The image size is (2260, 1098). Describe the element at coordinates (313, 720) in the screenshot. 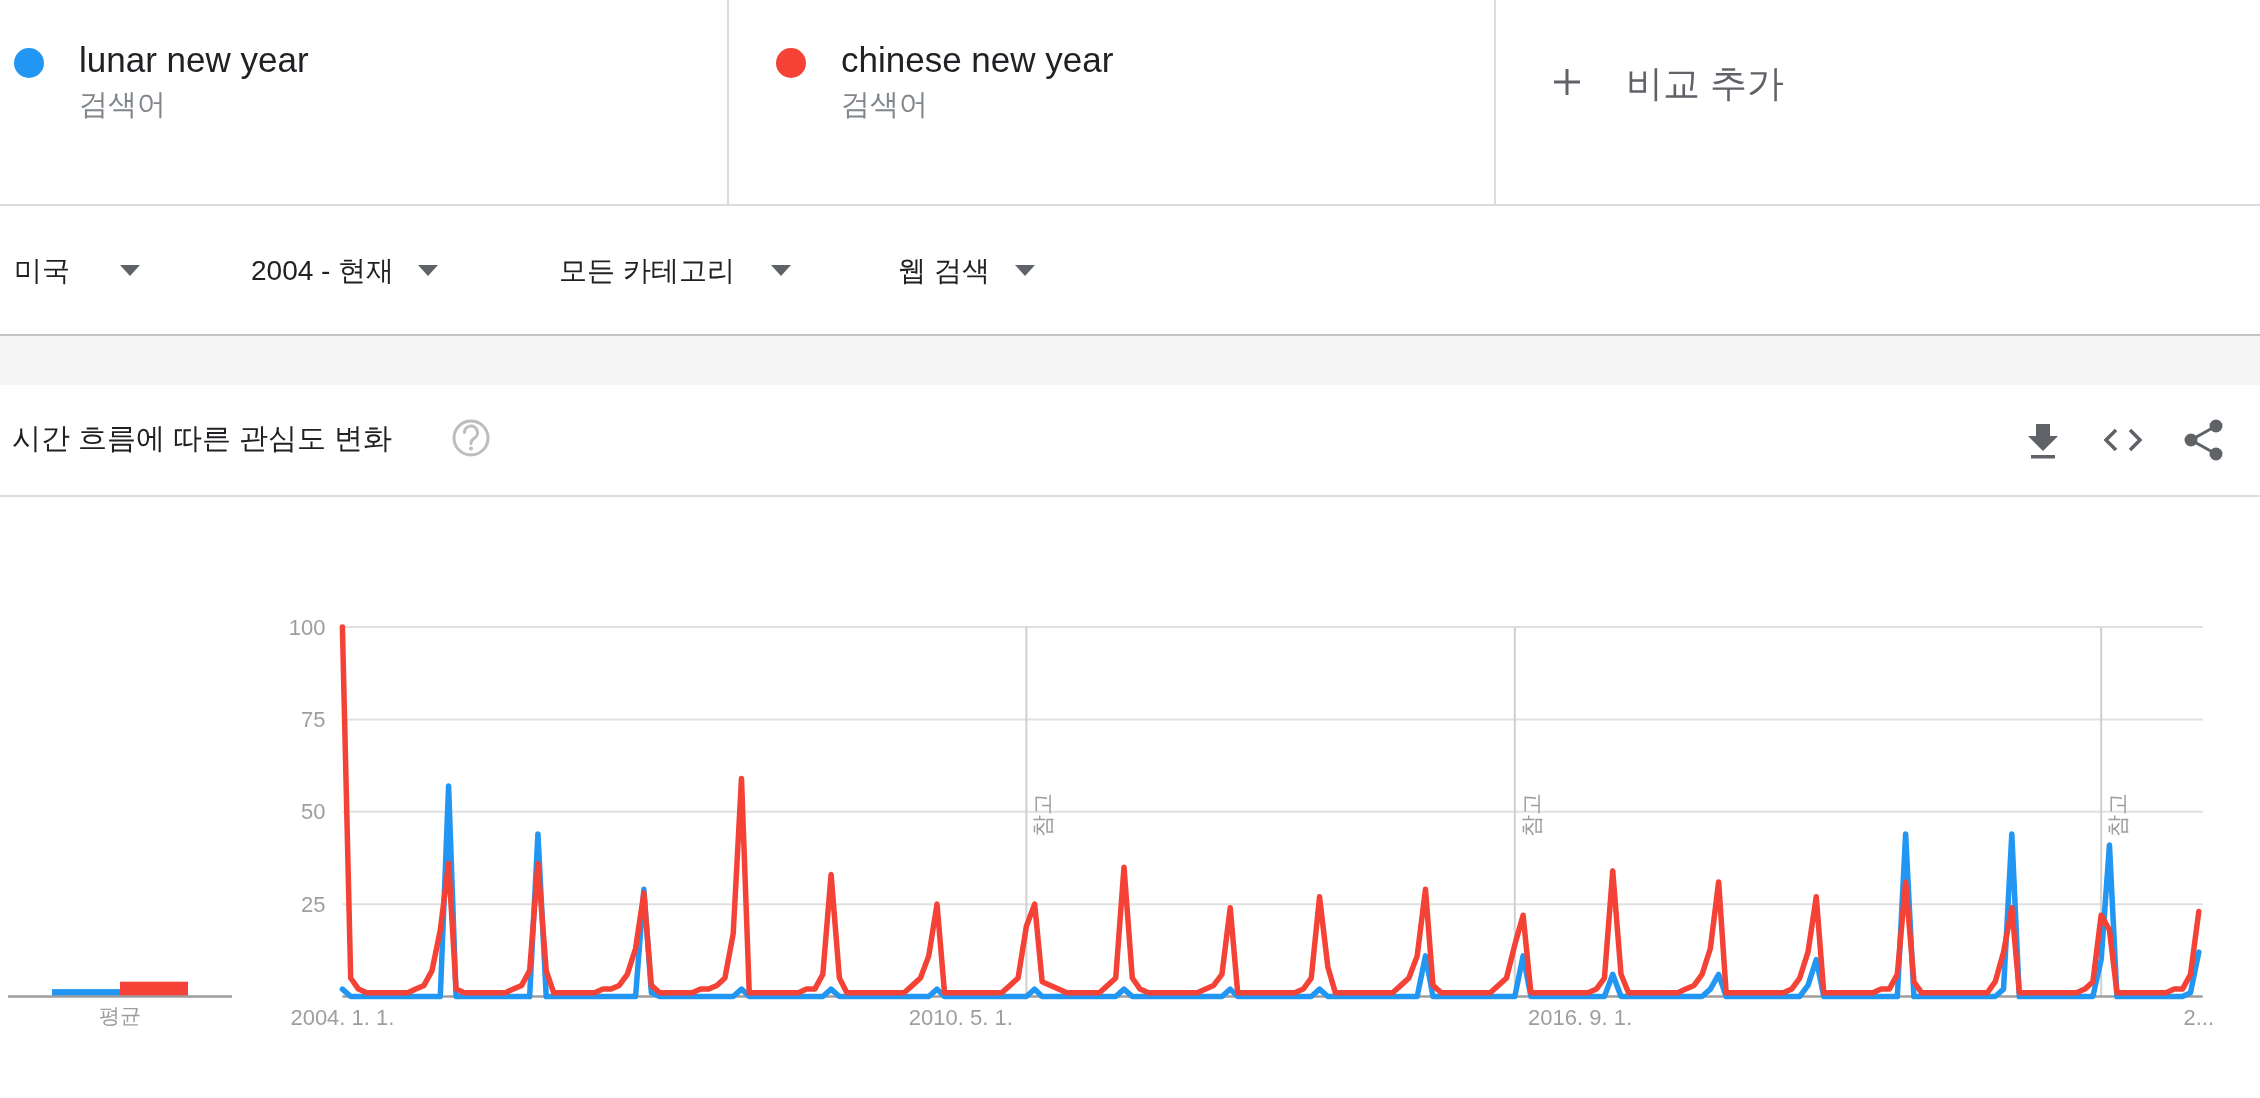

I see `y-tick-label: 75` at that location.